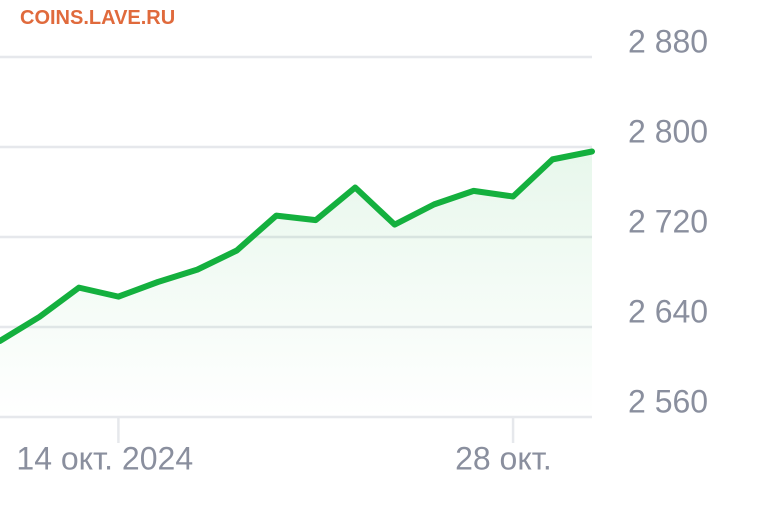  Describe the element at coordinates (668, 311) in the screenshot. I see `y-tick-label: 2 640` at that location.